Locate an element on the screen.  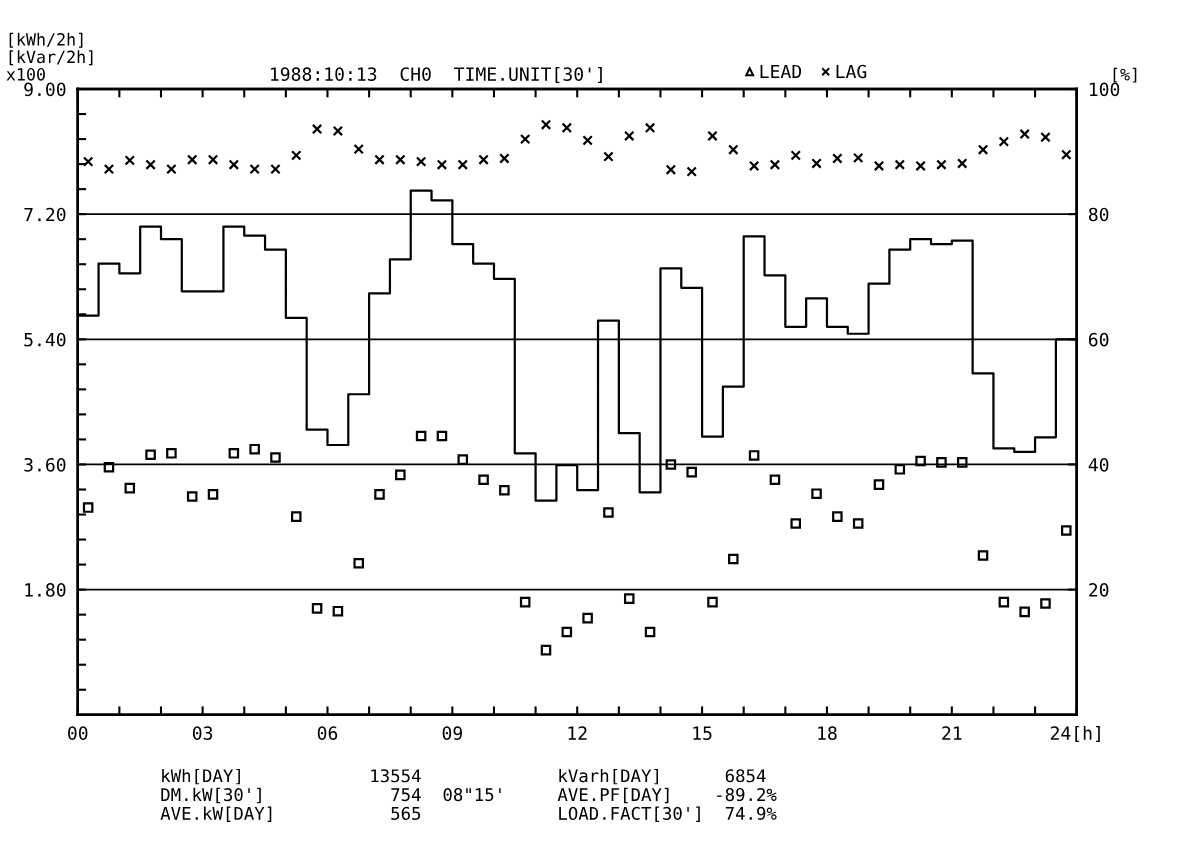
x-tick-label: 00 is located at coordinates (78, 733).